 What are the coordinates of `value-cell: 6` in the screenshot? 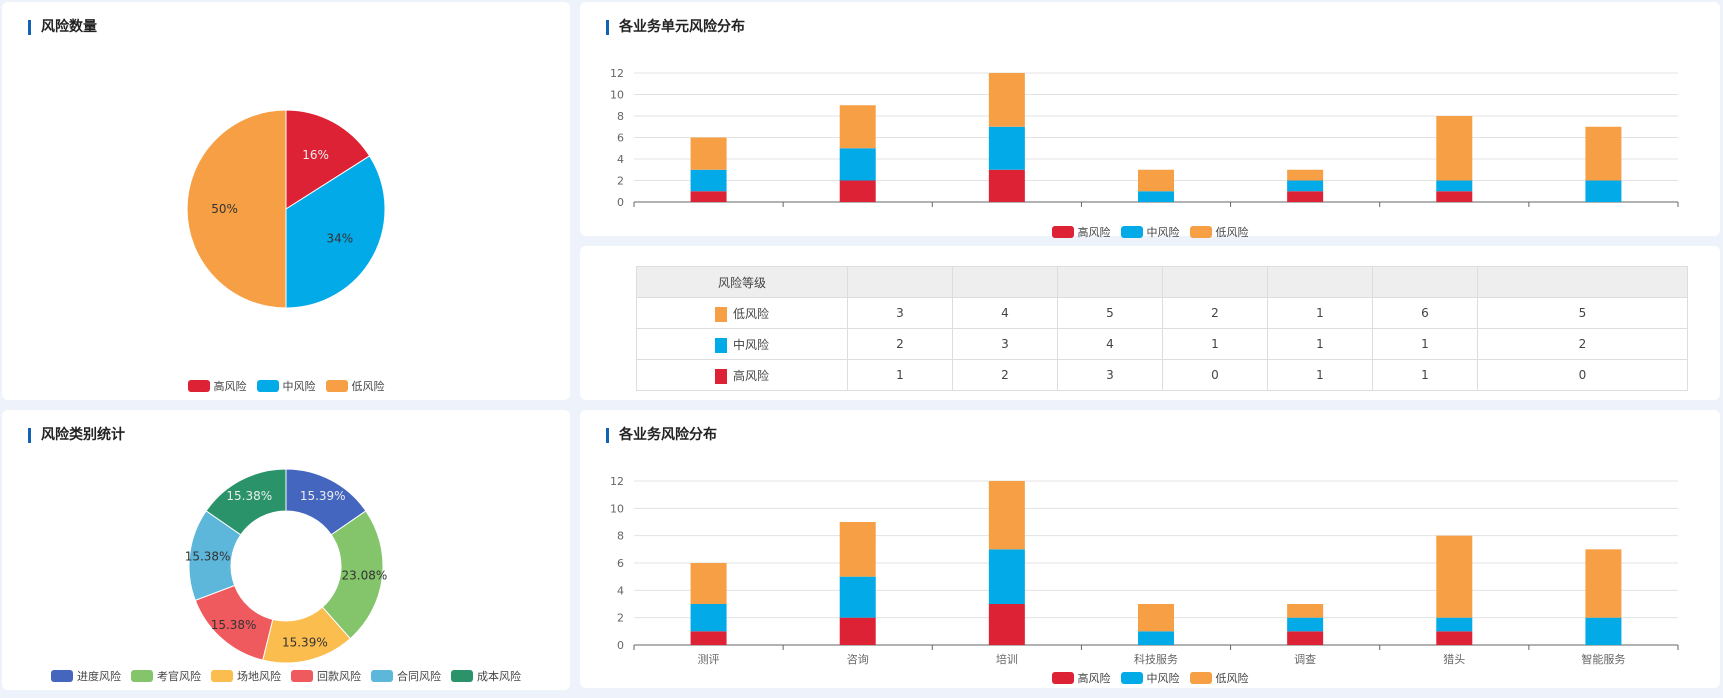 It's located at (1425, 313).